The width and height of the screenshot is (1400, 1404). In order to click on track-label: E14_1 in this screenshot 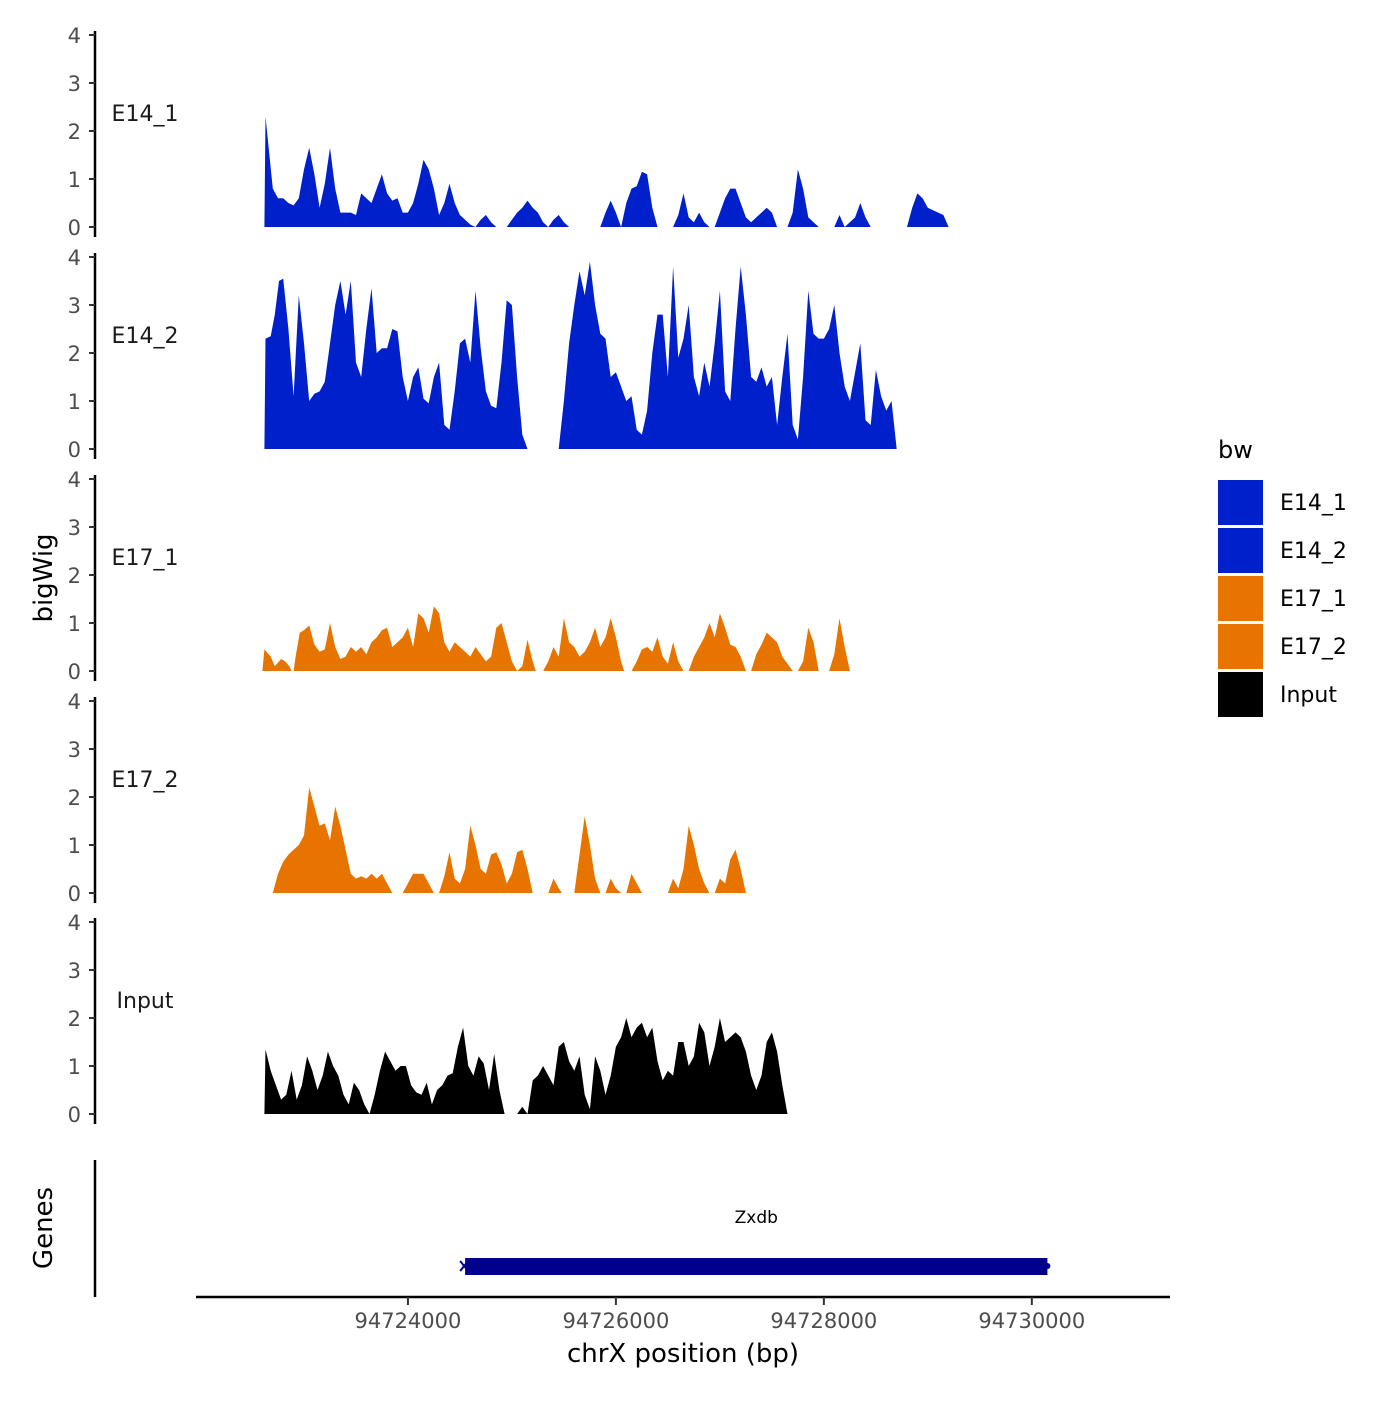, I will do `click(145, 114)`.